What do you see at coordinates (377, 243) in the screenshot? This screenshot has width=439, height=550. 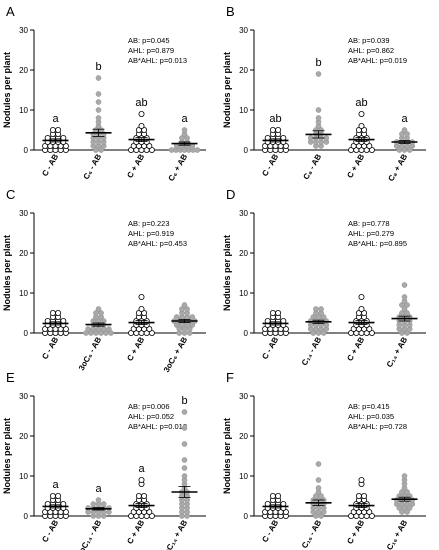 I see `stats-annotation: AB*AHL: p=0.895` at bounding box center [377, 243].